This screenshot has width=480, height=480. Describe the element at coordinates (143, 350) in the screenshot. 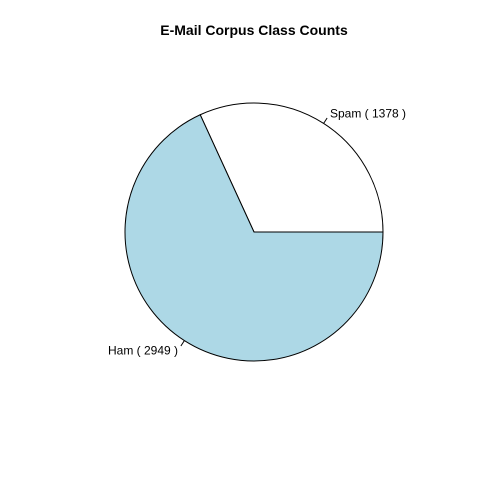

I see `pie-label-ham: Ham ( 2949 )` at that location.